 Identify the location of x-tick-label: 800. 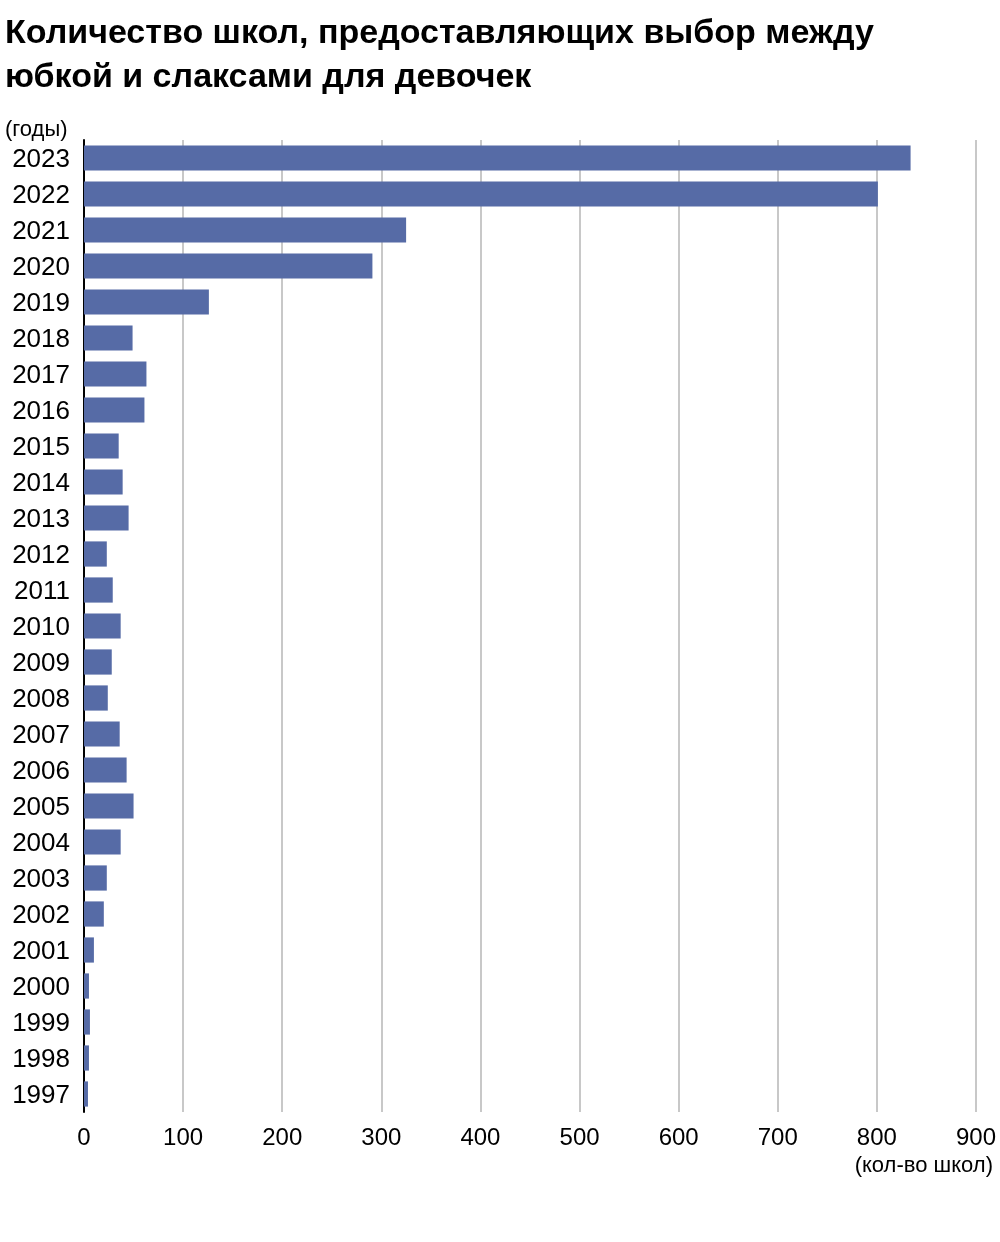
(876, 1136).